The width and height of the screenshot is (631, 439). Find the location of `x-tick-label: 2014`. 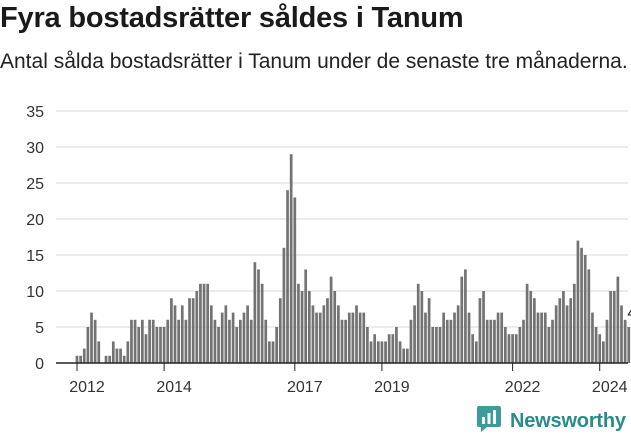

x-tick-label: 2014 is located at coordinates (174, 387).